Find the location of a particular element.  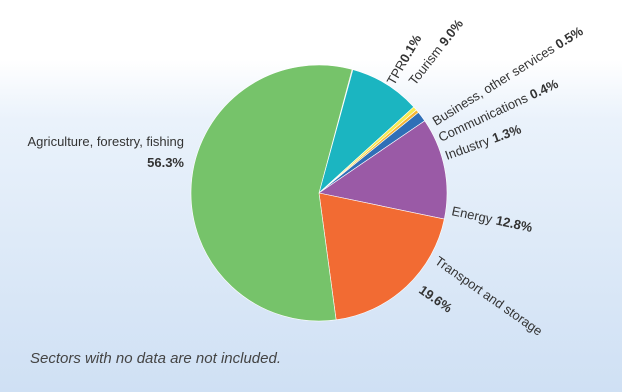

pie-slice-transport-and-storage is located at coordinates (381, 256).